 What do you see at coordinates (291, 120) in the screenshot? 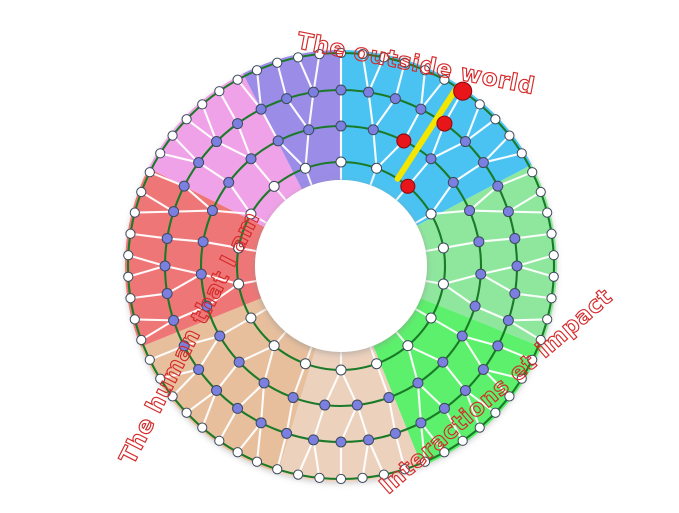
I see `purple-sector` at bounding box center [291, 120].